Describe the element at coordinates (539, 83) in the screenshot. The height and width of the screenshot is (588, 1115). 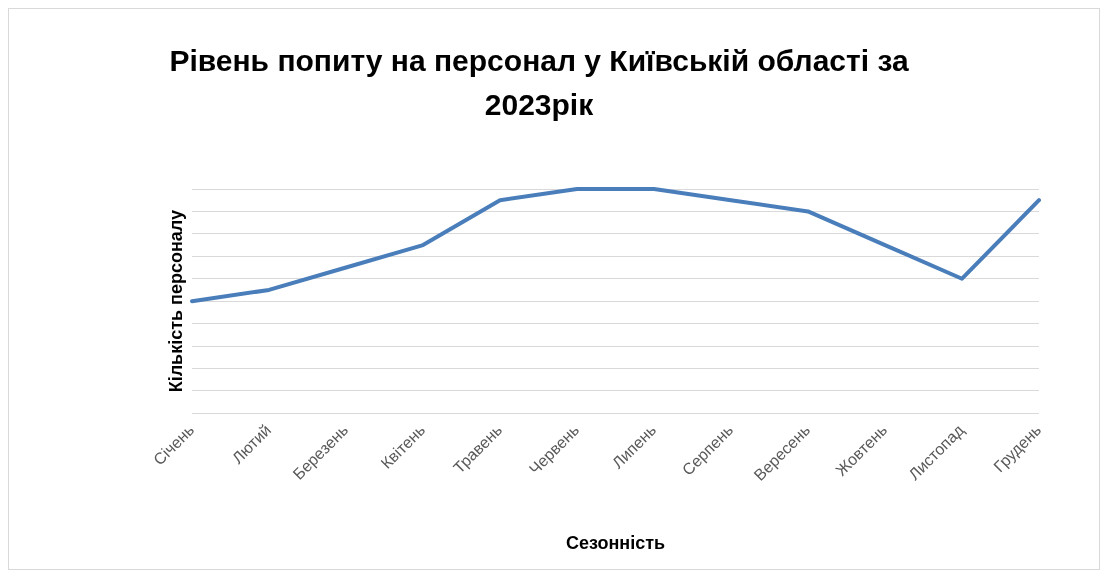
I see `chart-title: Рівень попиту на персонал у Київській області за 2023рік` at that location.